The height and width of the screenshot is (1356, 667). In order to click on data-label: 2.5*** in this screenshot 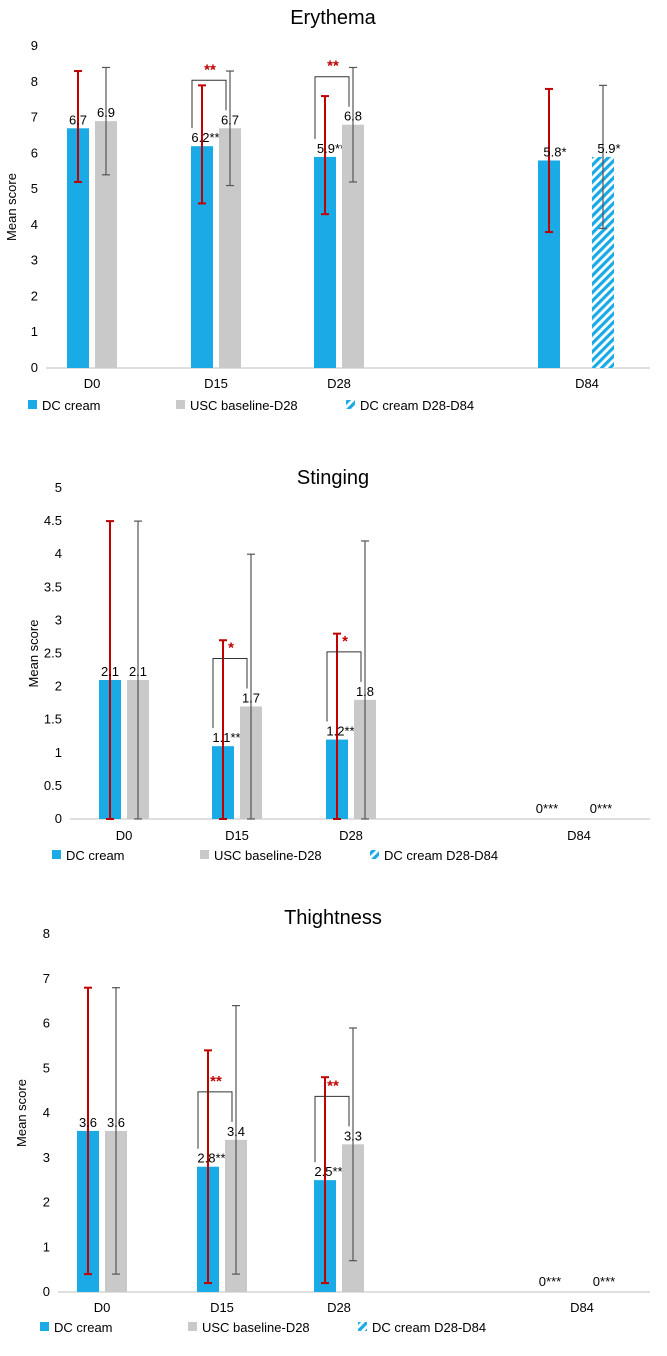, I will do `click(330, 1171)`.